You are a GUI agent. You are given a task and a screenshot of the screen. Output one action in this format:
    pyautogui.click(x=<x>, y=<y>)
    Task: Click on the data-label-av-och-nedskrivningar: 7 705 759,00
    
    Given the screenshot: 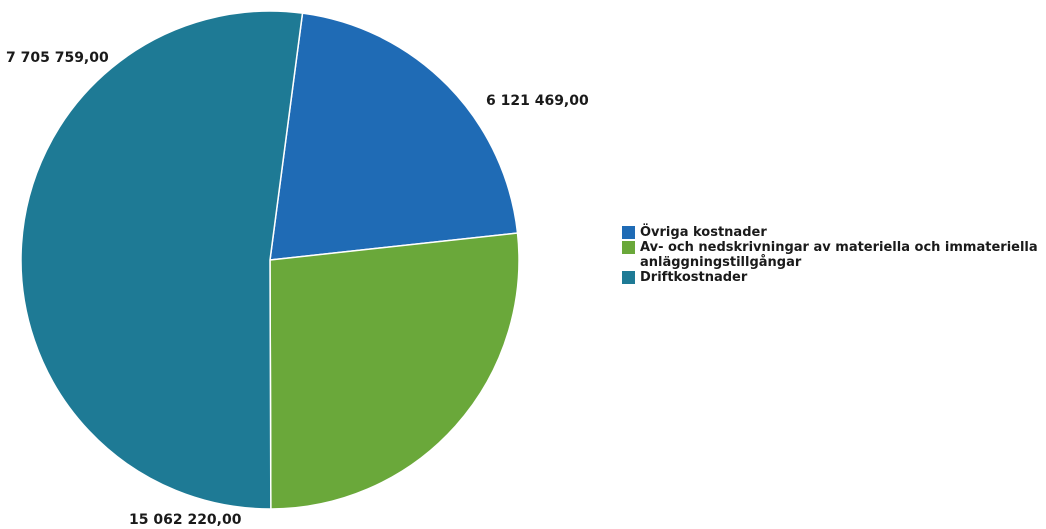 What is the action you would take?
    pyautogui.click(x=57, y=58)
    